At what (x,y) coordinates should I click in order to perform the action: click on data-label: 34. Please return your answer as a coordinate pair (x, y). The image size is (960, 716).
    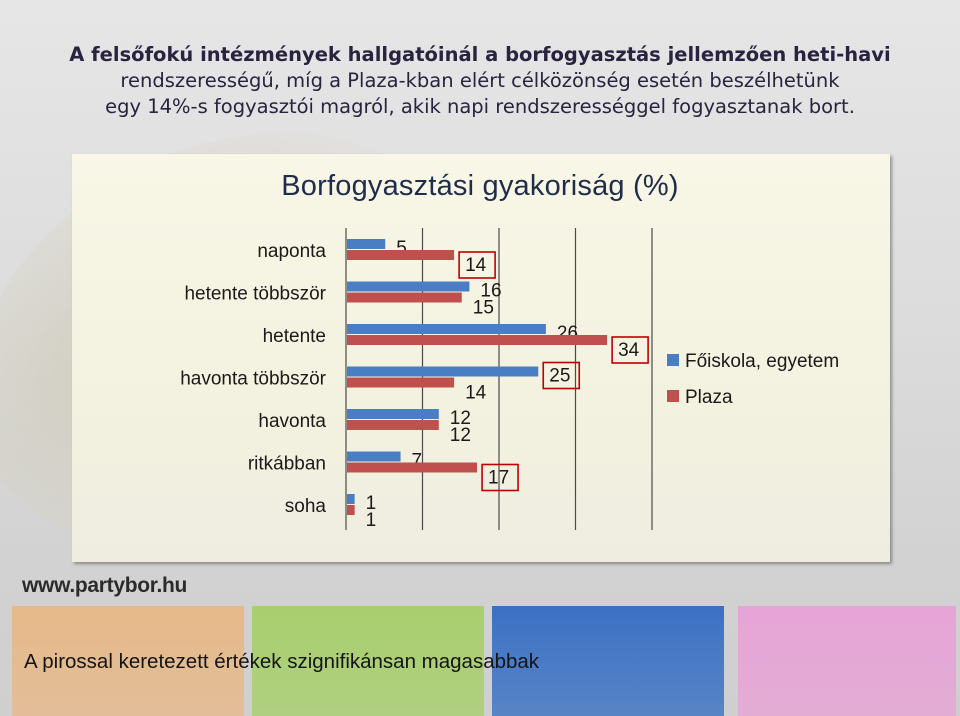
    Looking at the image, I should click on (629, 350).